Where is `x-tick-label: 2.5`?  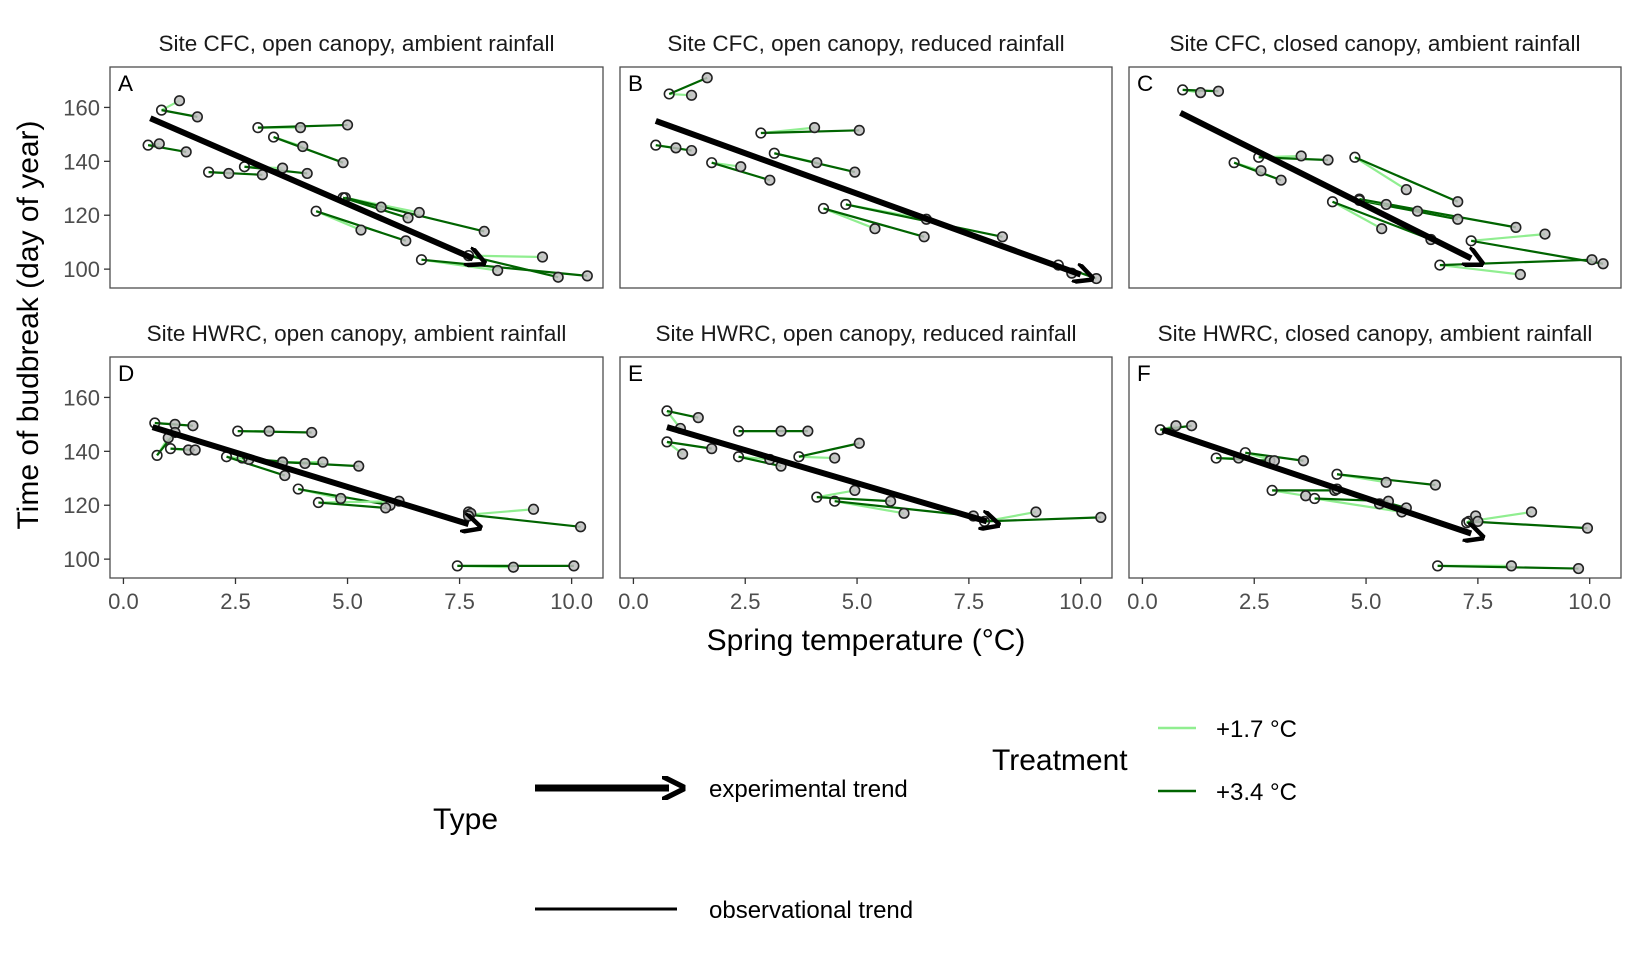
x-tick-label: 2.5 is located at coordinates (745, 601).